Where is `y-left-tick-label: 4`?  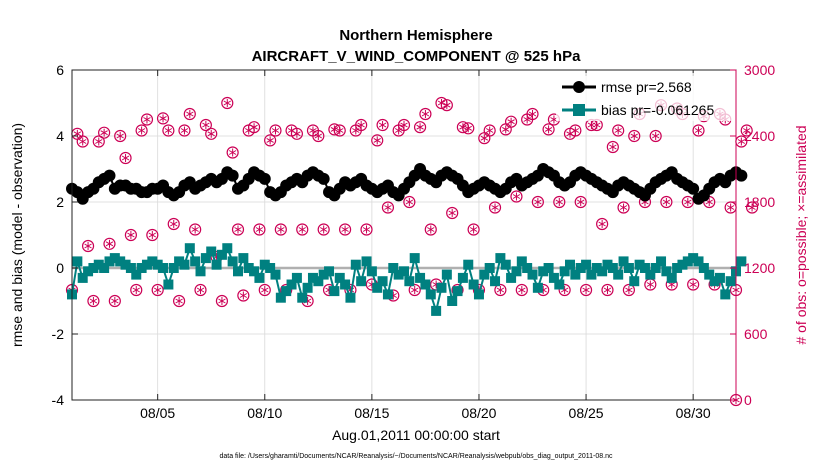
y-left-tick-label: 4 is located at coordinates (60, 136).